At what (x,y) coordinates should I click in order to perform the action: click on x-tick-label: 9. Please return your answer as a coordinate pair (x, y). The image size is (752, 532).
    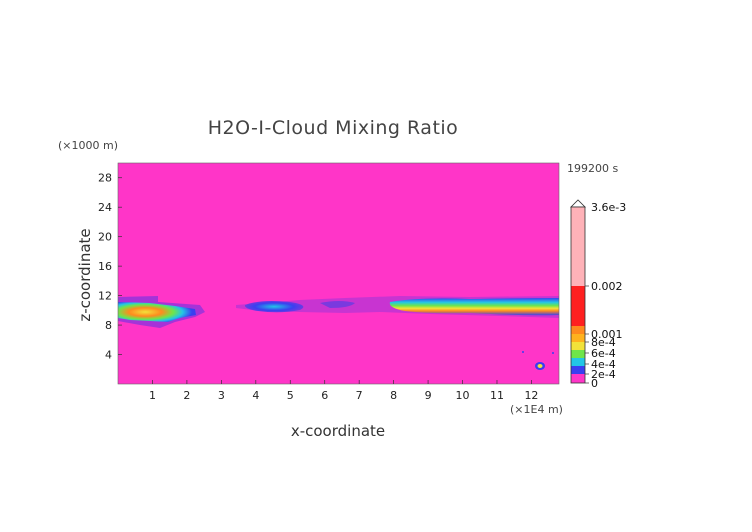
    Looking at the image, I should click on (428, 395).